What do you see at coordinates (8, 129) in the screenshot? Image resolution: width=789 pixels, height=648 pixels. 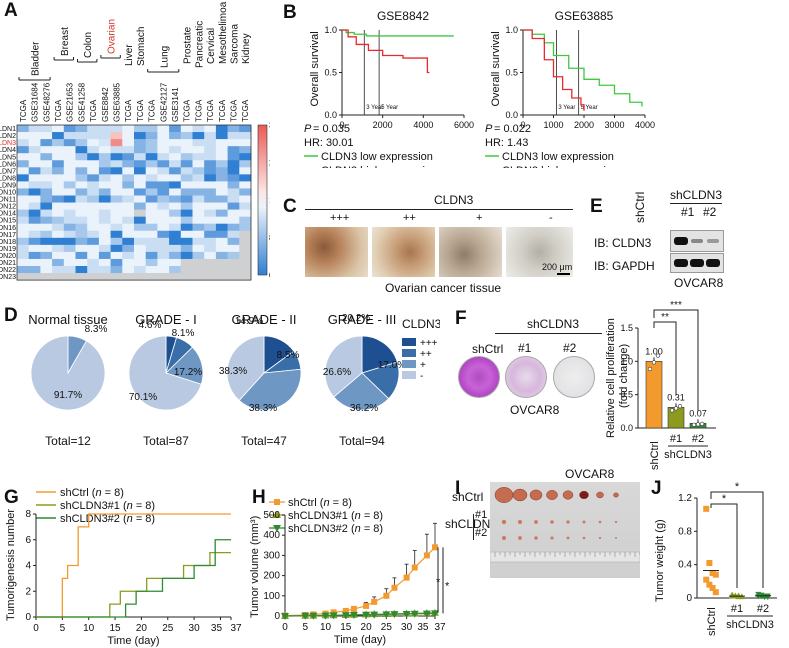 I see `gene-label: CLDN1` at bounding box center [8, 129].